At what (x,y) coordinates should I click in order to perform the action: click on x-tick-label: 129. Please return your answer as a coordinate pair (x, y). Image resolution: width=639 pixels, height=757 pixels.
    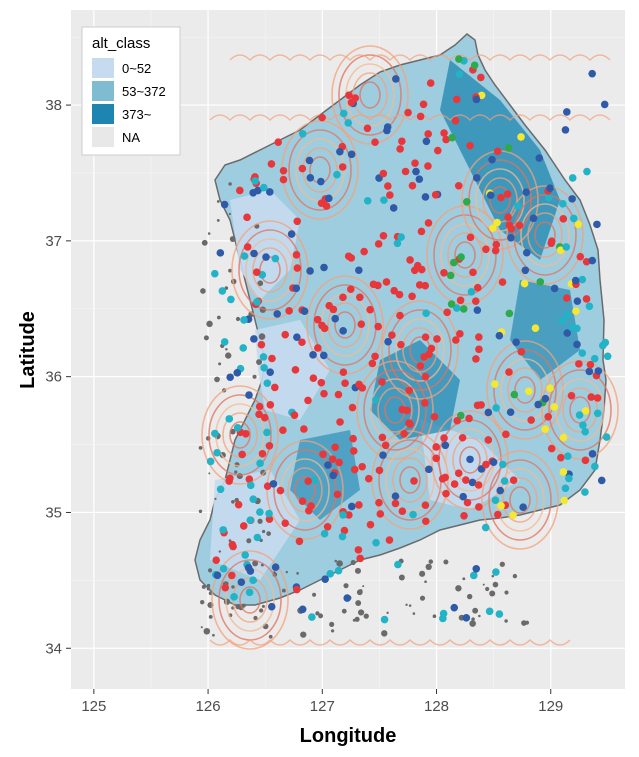
    Looking at the image, I should click on (550, 706).